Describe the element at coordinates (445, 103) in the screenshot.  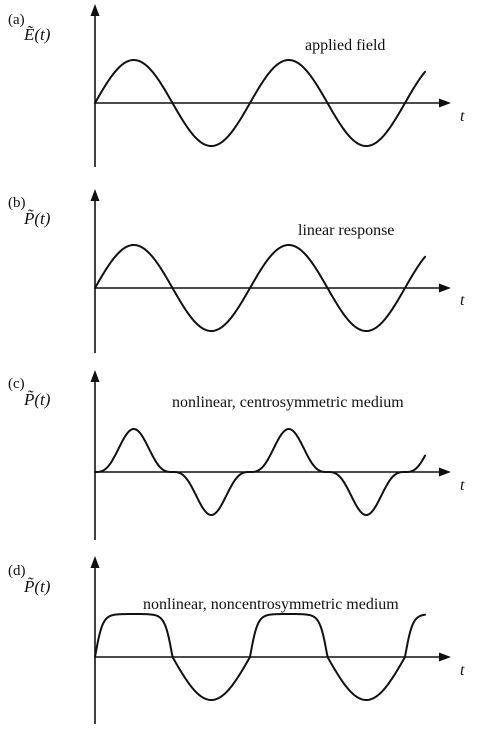
I see `panel-a-x-axis-arrow` at that location.